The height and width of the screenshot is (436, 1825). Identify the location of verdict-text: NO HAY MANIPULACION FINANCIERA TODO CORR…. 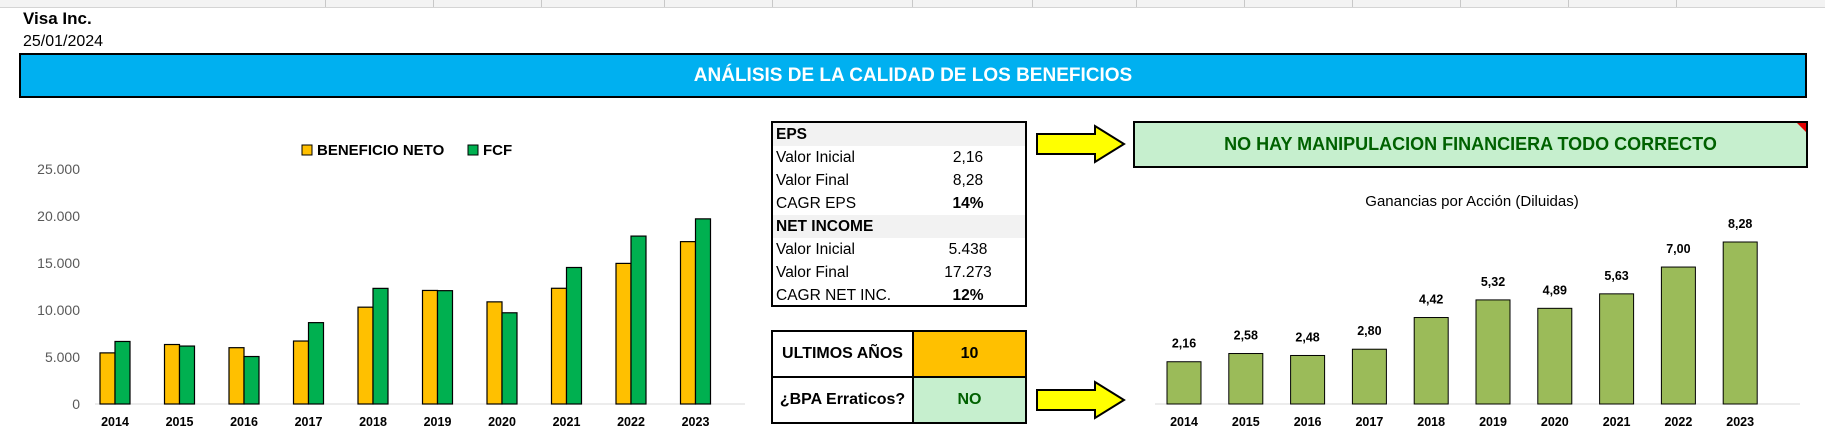
(1470, 144).